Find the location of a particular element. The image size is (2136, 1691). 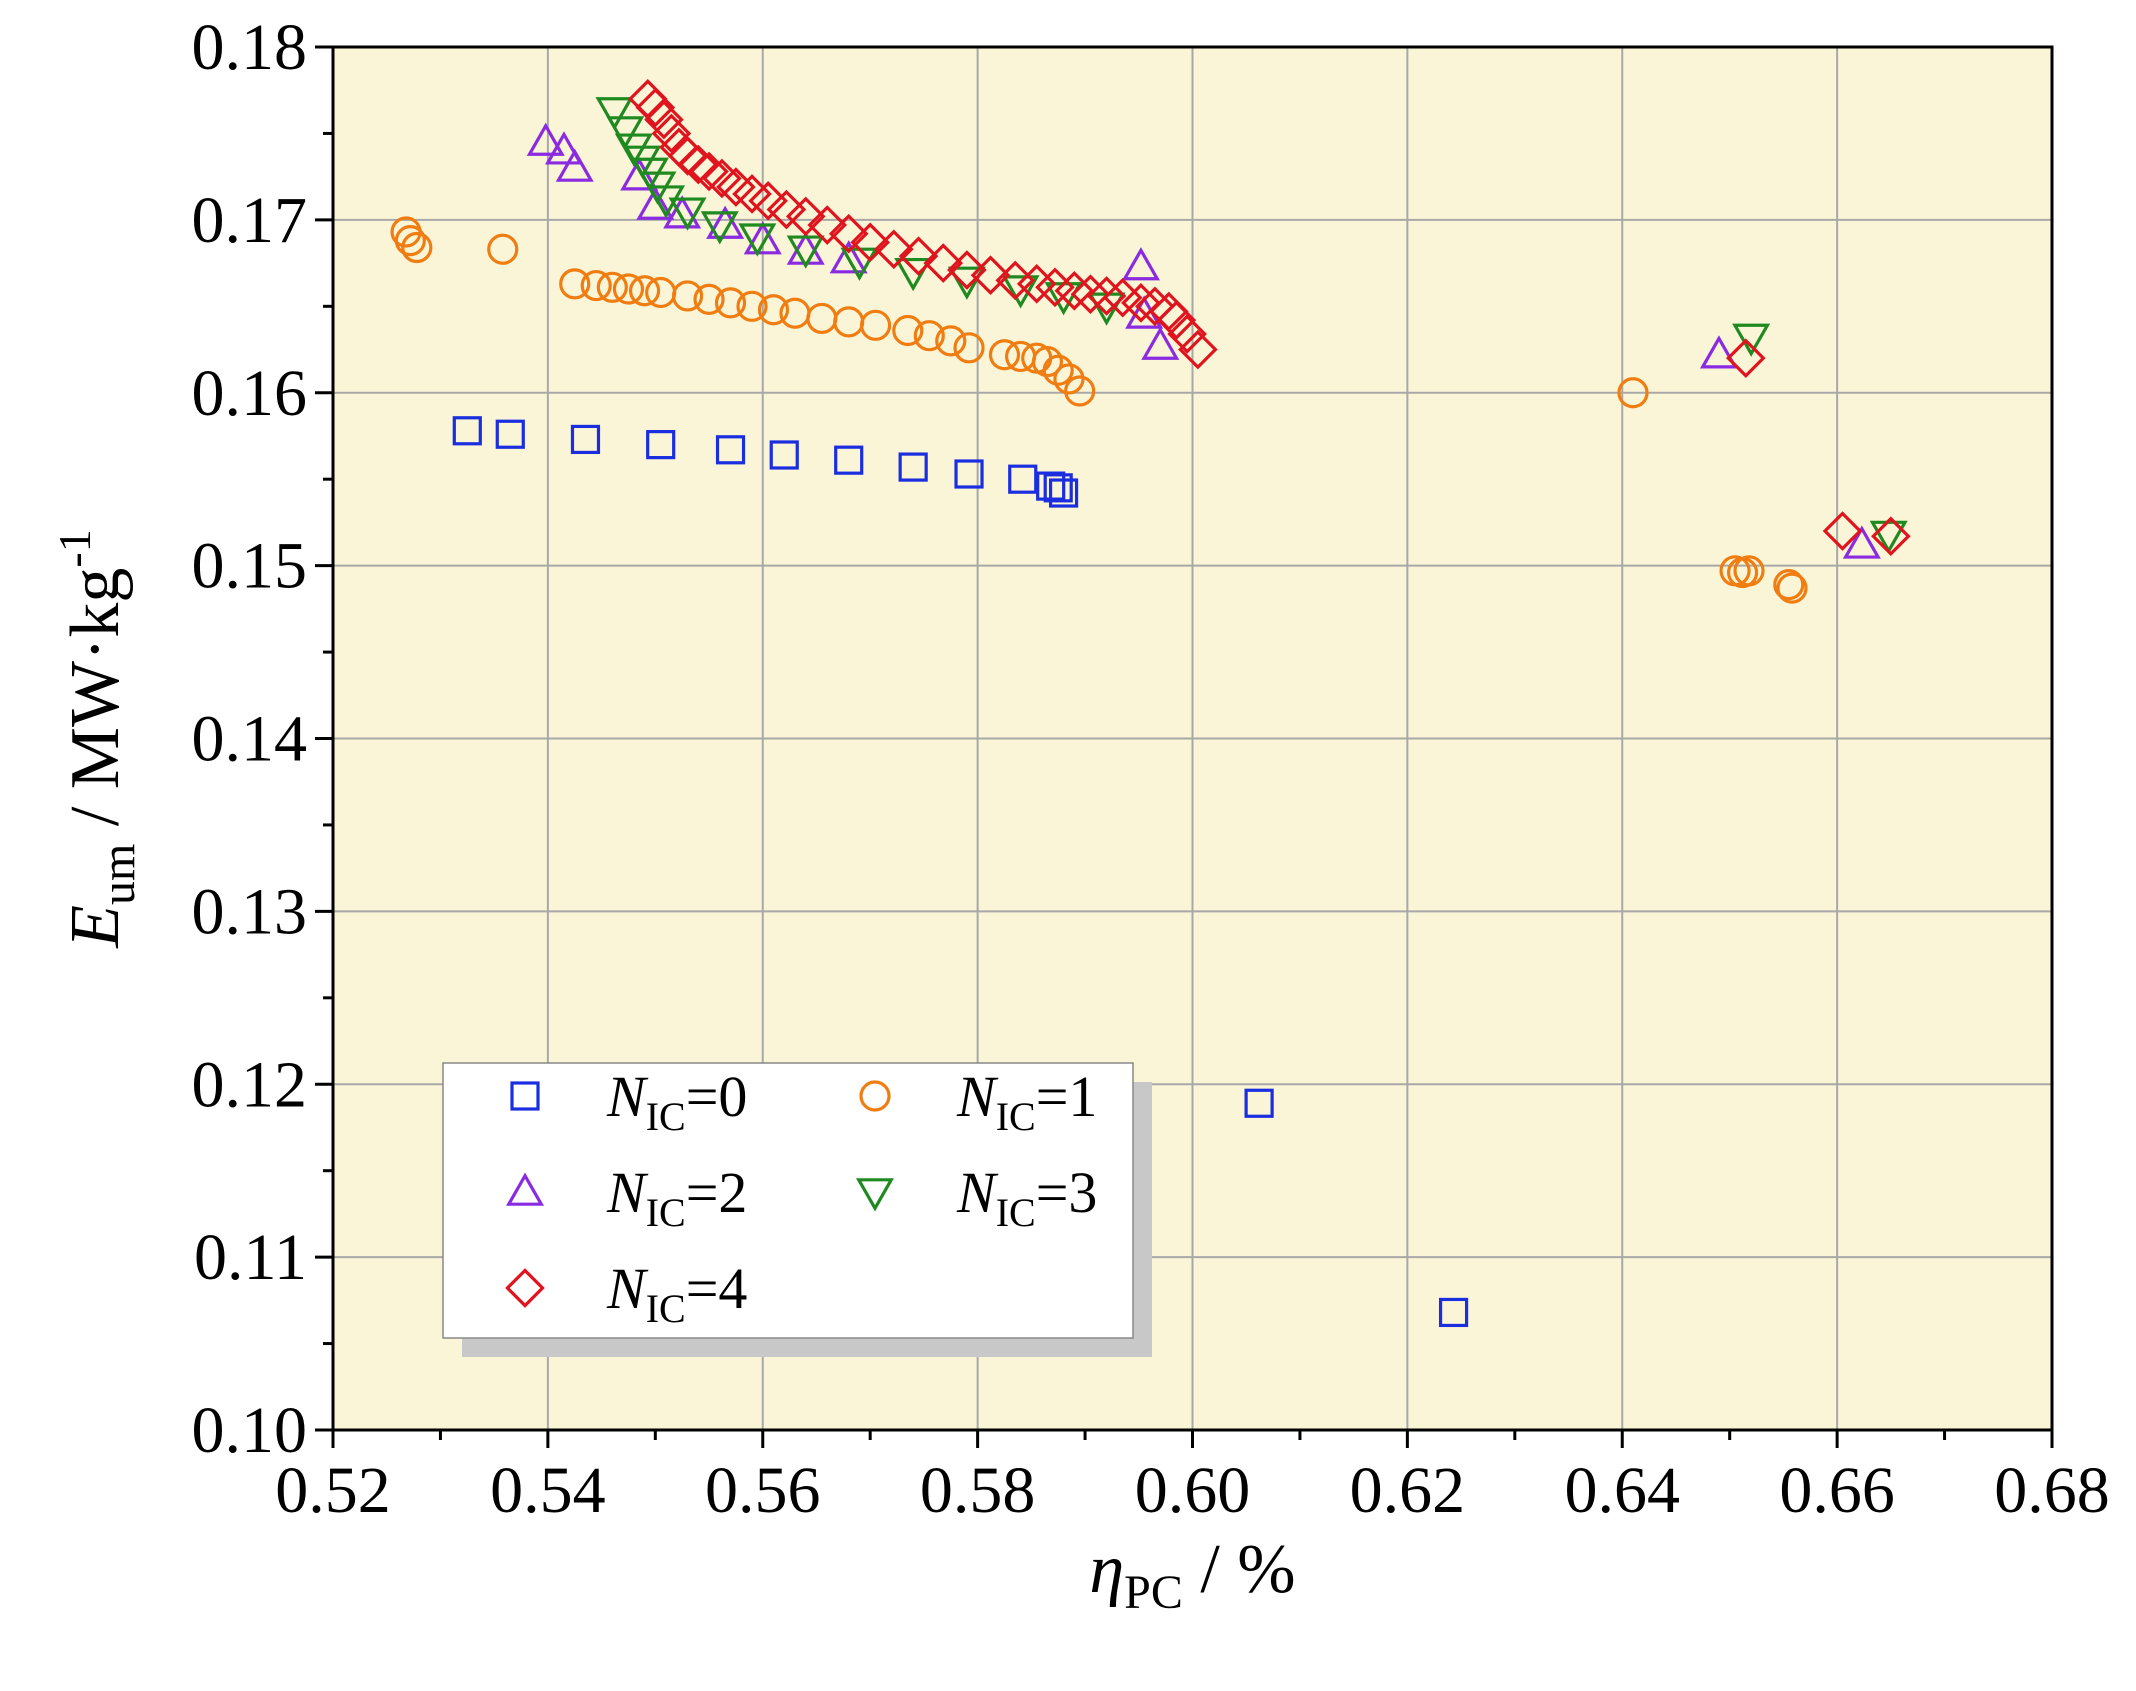

x-tick-label: 0.68 is located at coordinates (2052, 1490).